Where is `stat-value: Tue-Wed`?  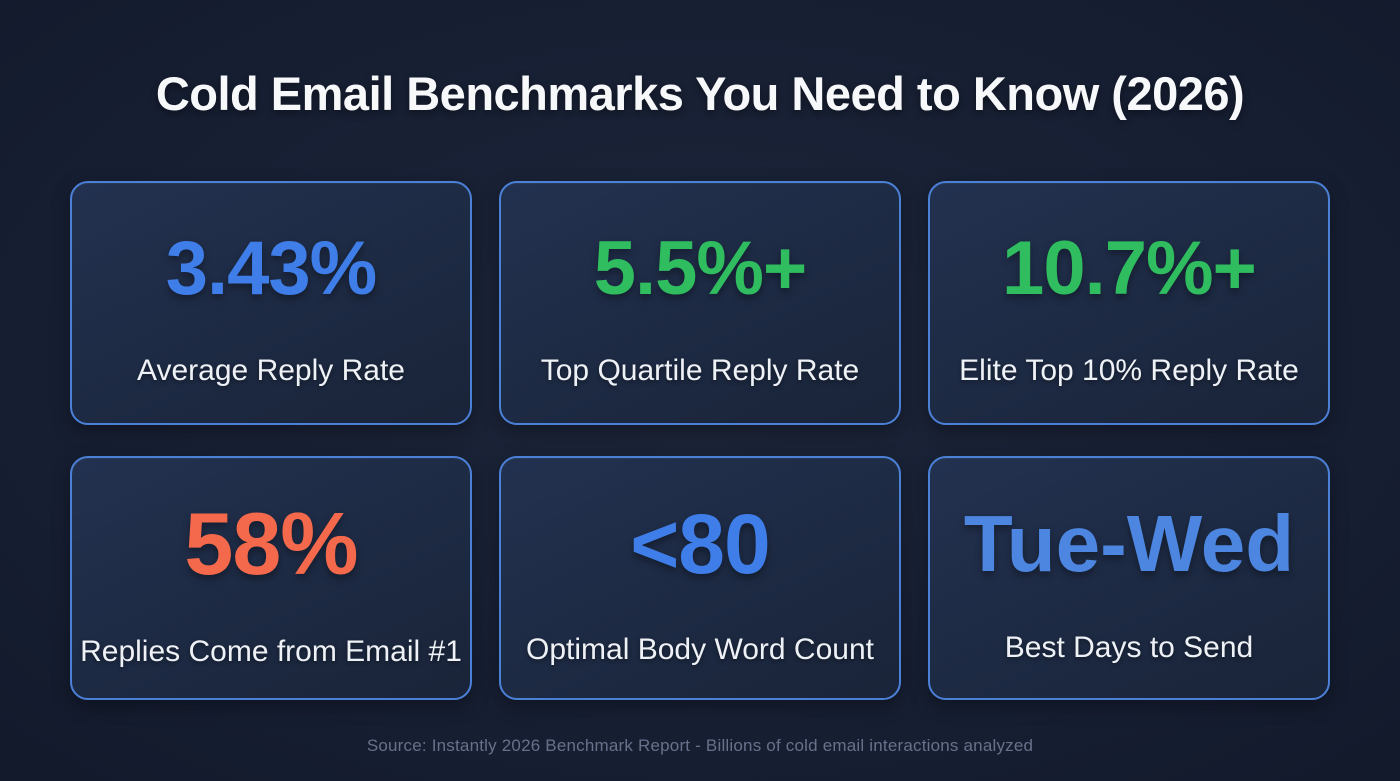 stat-value: Tue-Wed is located at coordinates (1129, 543).